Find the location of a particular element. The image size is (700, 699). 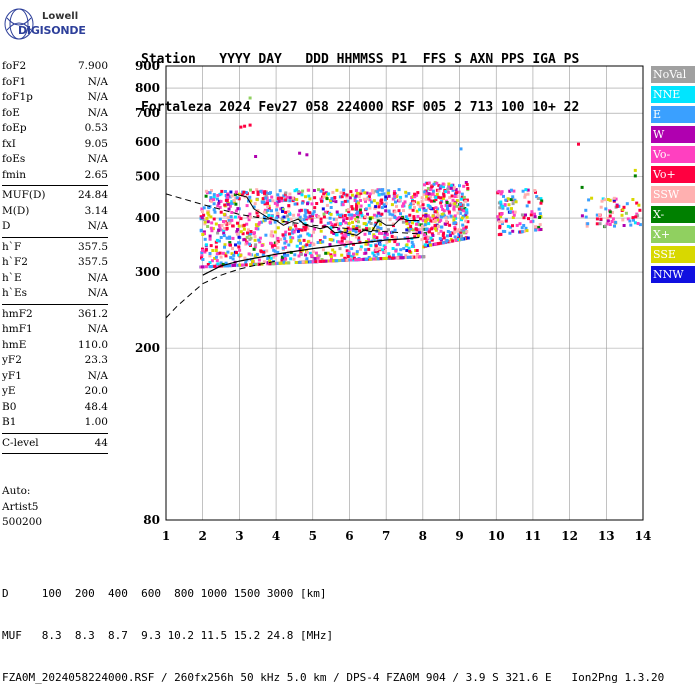

param-row: D N/A is located at coordinates (55, 227).